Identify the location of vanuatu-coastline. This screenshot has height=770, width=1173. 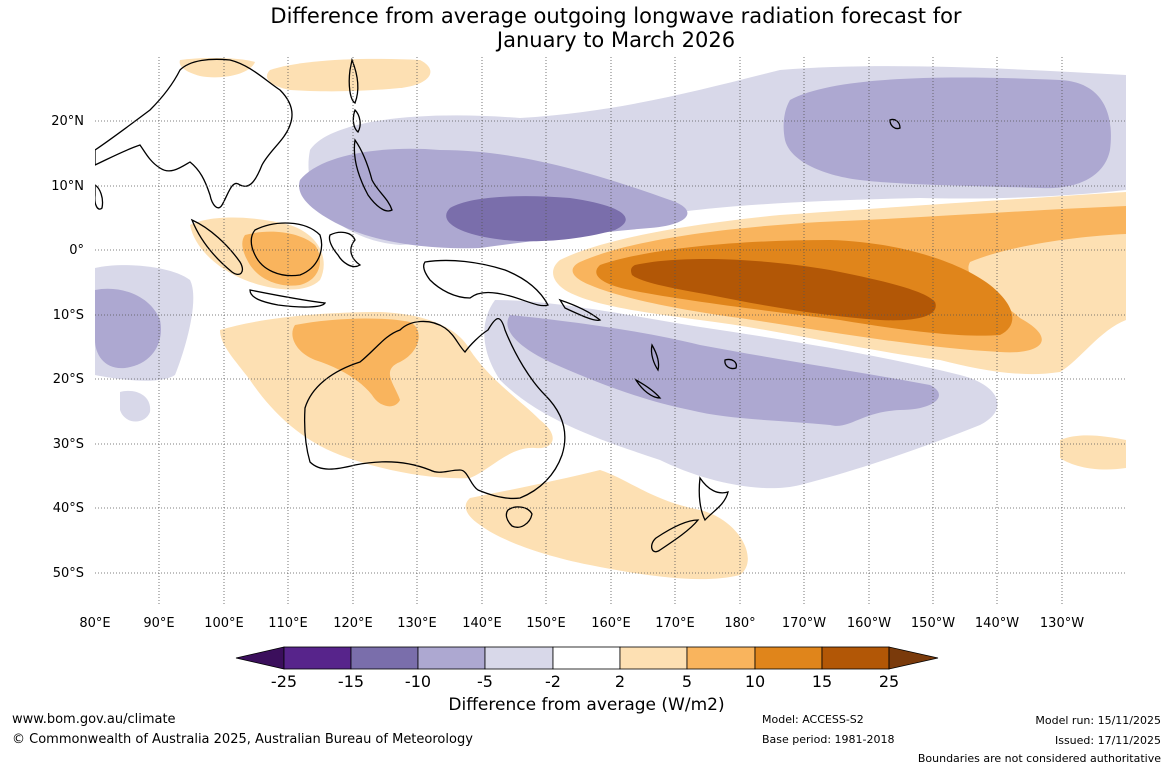
(655, 357).